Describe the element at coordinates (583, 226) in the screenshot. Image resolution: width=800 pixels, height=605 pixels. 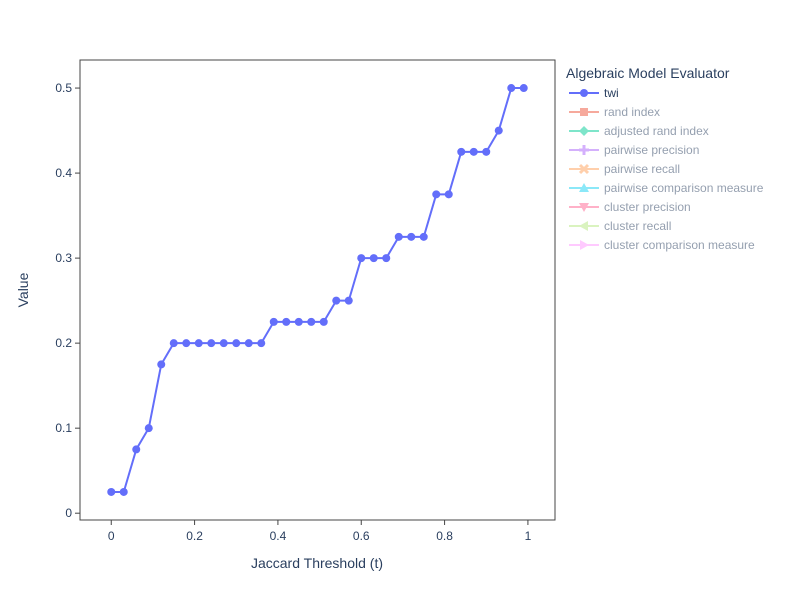
I see `legend-marker-triangle-left-icon` at that location.